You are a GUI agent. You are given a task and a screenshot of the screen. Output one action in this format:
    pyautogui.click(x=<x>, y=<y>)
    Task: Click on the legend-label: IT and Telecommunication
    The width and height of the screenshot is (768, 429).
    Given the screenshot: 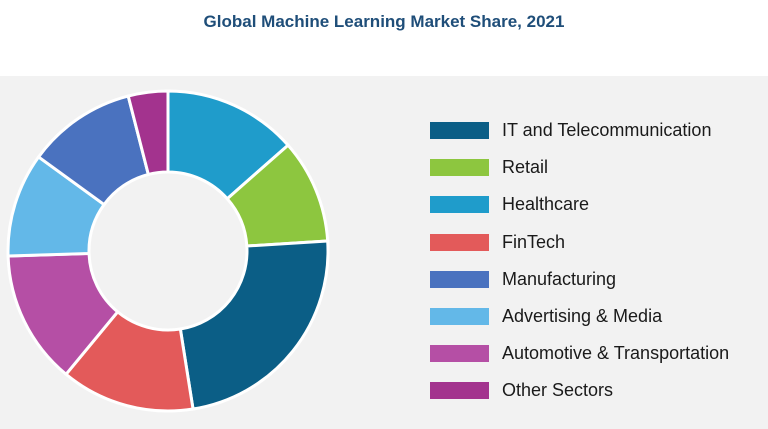 What is the action you would take?
    pyautogui.click(x=607, y=130)
    